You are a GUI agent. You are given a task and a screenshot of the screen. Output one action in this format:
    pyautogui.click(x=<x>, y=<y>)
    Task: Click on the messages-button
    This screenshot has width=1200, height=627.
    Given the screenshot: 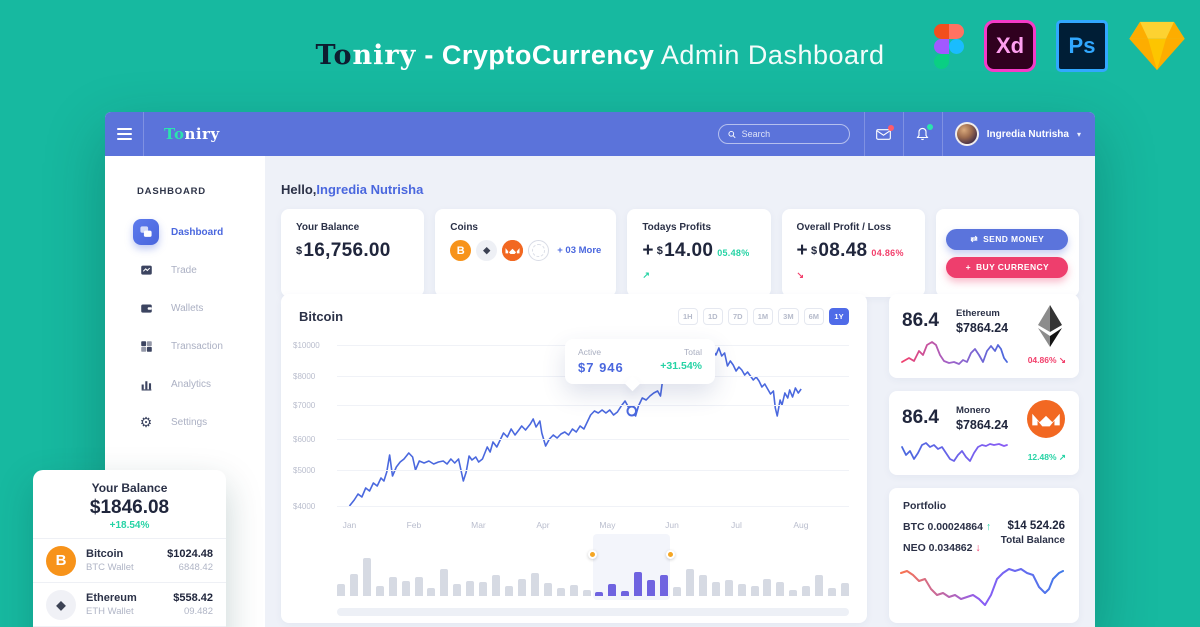 What is the action you would take?
    pyautogui.click(x=884, y=132)
    